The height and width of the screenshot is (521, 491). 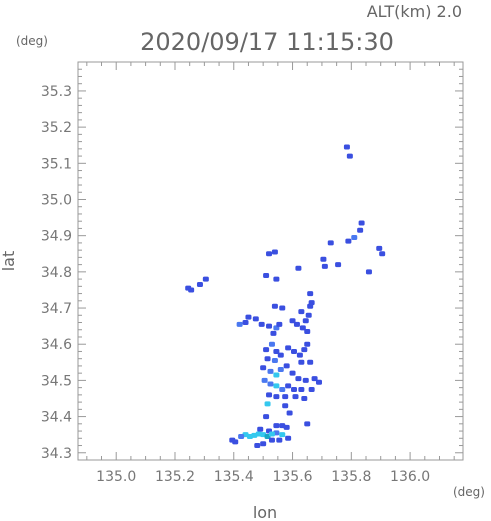 I want to click on y-tick-label: 35.3, so click(x=56, y=92).